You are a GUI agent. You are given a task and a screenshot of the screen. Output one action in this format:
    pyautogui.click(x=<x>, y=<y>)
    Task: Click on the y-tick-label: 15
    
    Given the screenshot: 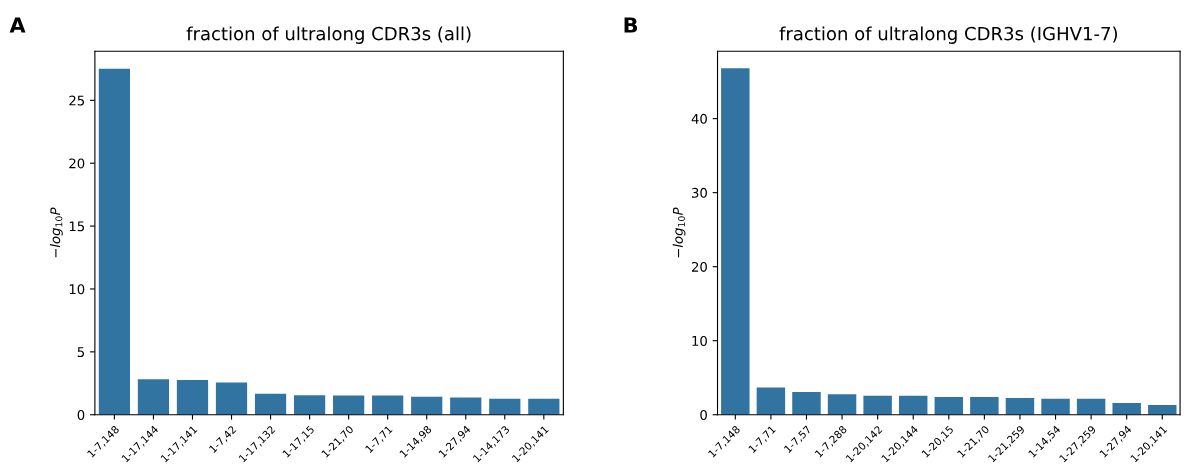 What is the action you would take?
    pyautogui.click(x=77, y=226)
    